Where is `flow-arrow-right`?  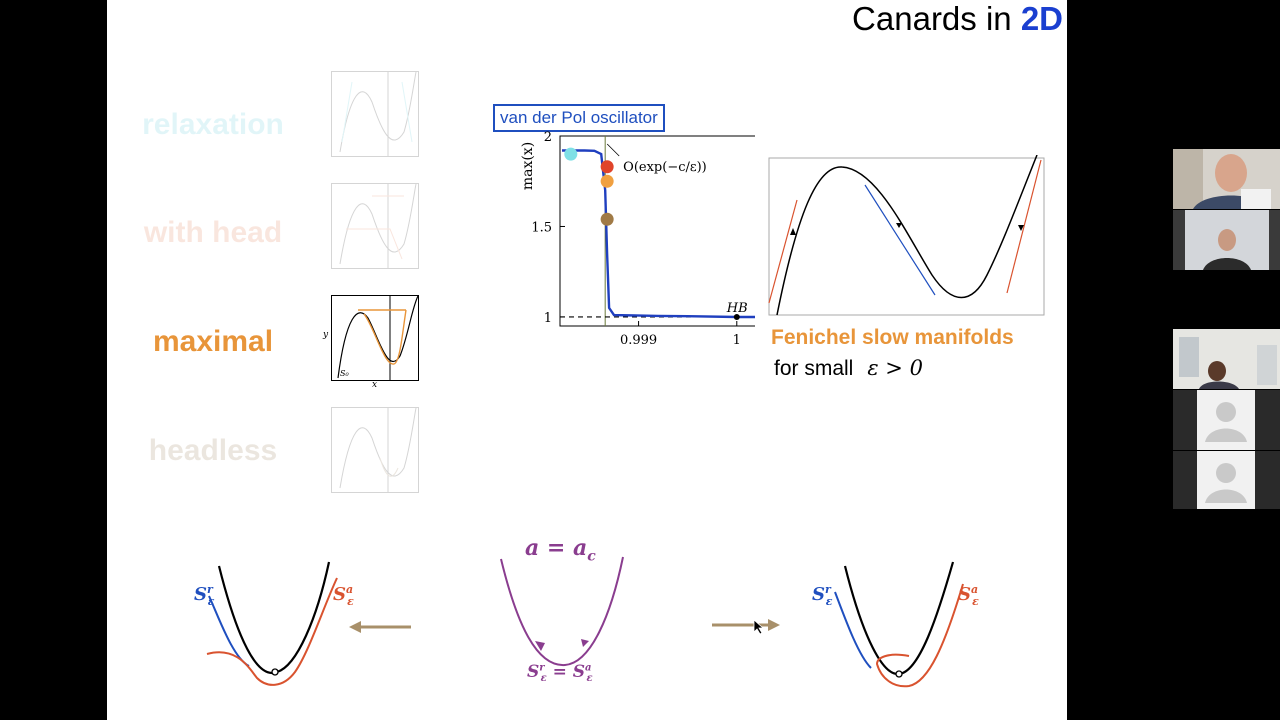
flow-arrow-right is located at coordinates (1021, 228).